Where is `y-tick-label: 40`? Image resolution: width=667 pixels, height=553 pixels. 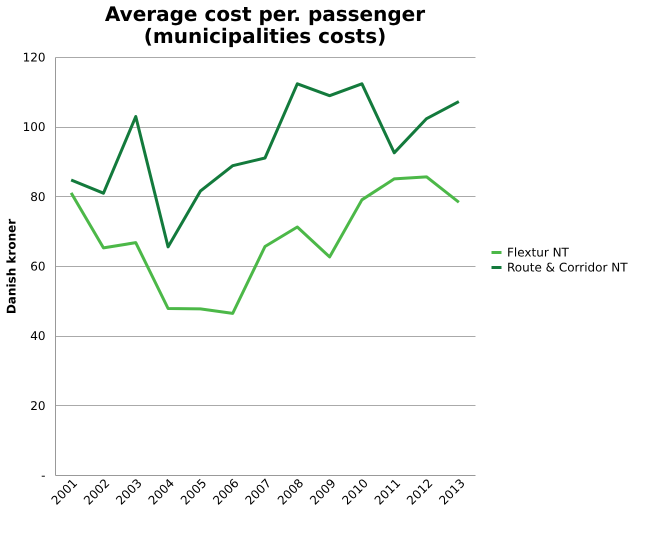
y-tick-label: 40 is located at coordinates (38, 336).